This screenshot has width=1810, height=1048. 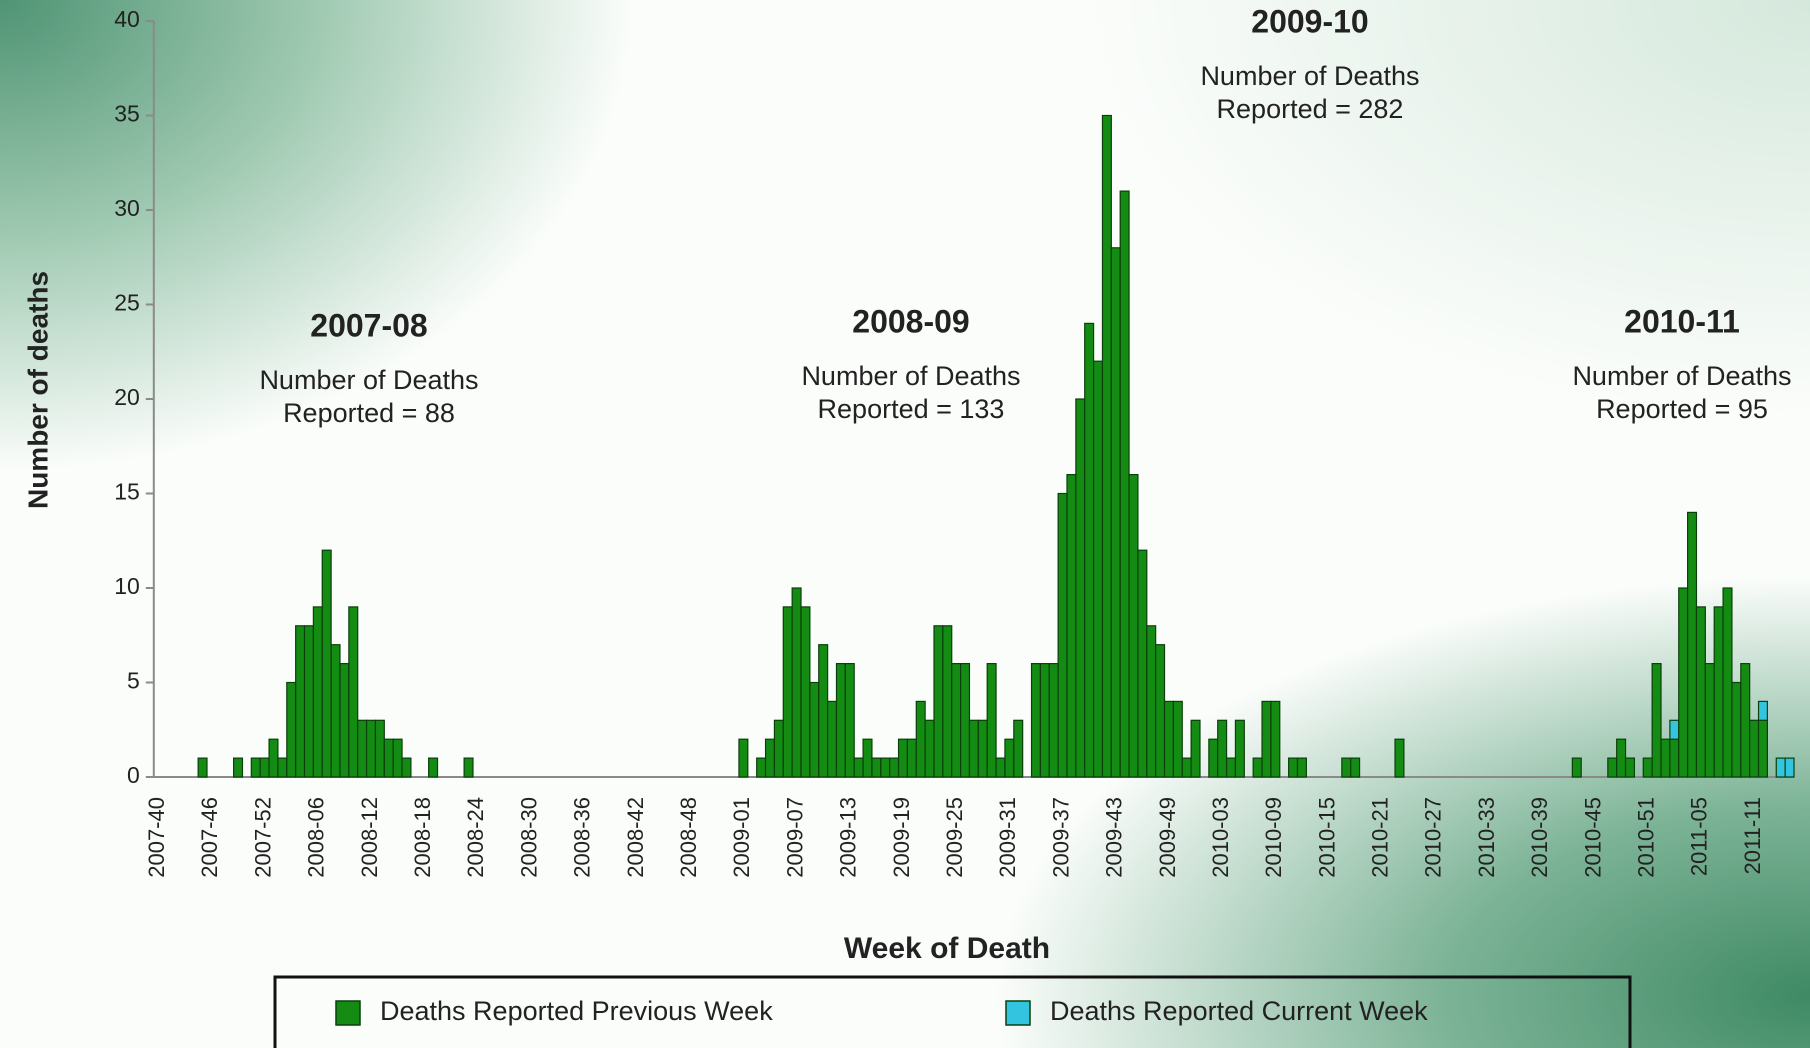 What do you see at coordinates (688, 837) in the screenshot?
I see `x-tick-label: 2008-48` at bounding box center [688, 837].